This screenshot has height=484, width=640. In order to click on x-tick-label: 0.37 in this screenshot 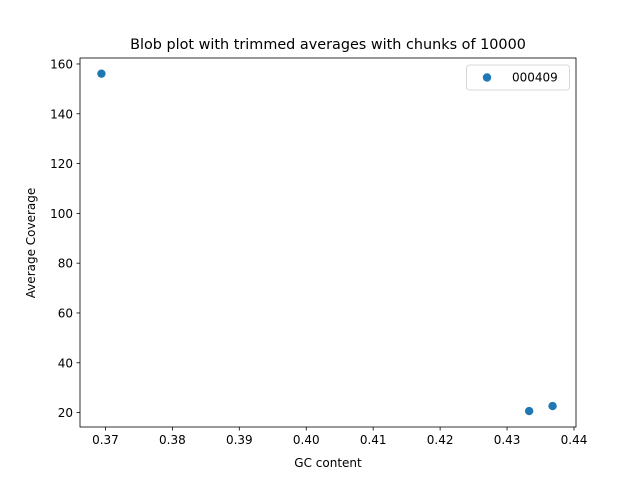, I will do `click(105, 440)`.